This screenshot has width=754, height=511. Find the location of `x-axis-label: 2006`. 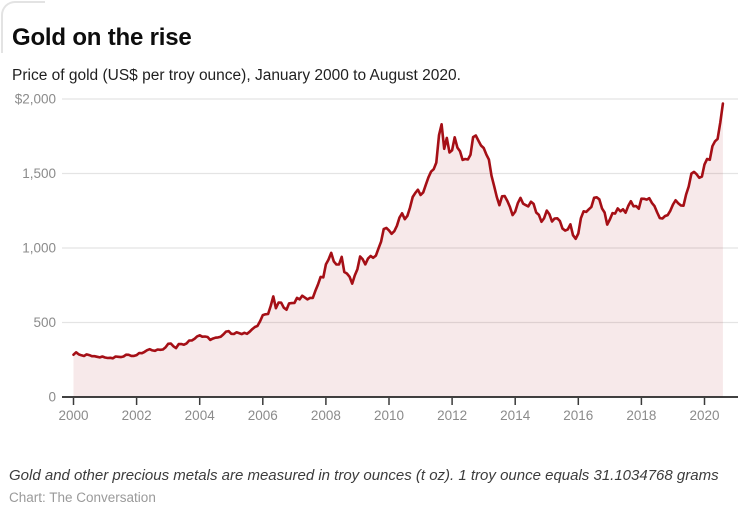

x-axis-label: 2006 is located at coordinates (263, 415).